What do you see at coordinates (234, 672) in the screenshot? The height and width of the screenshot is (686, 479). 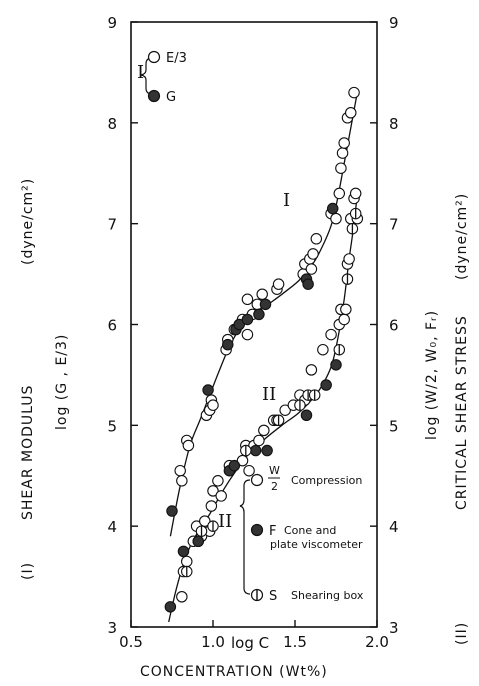 I see `x-axis-title: CONCENTRATION (Wt%)` at bounding box center [234, 672].